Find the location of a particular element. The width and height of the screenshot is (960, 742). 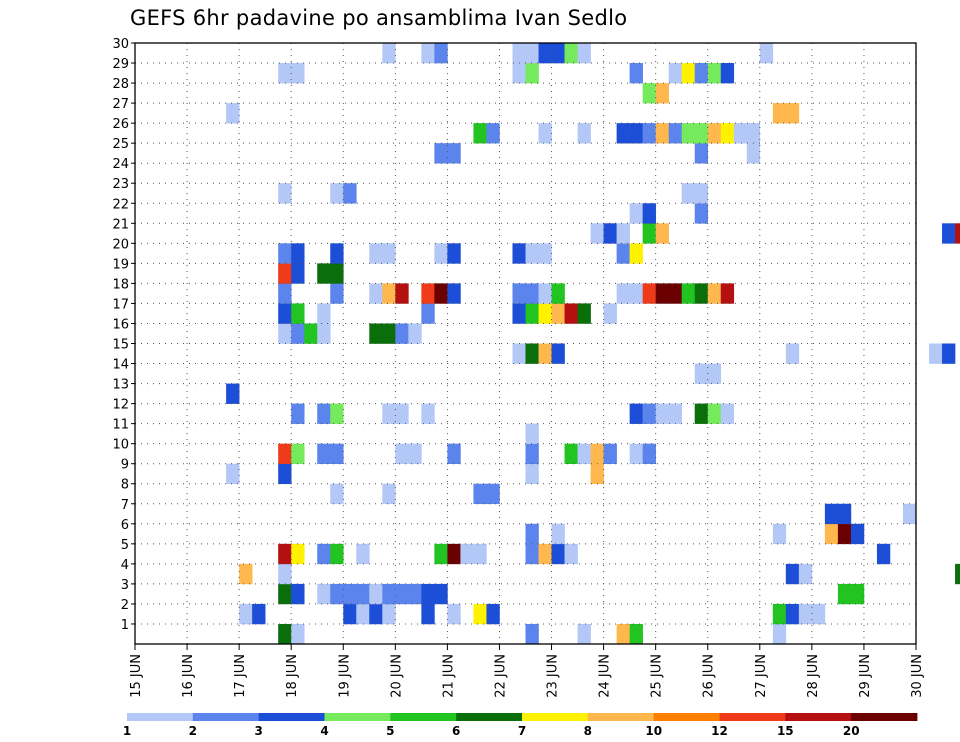

x-tick-label: 21 JUN is located at coordinates (448, 676).